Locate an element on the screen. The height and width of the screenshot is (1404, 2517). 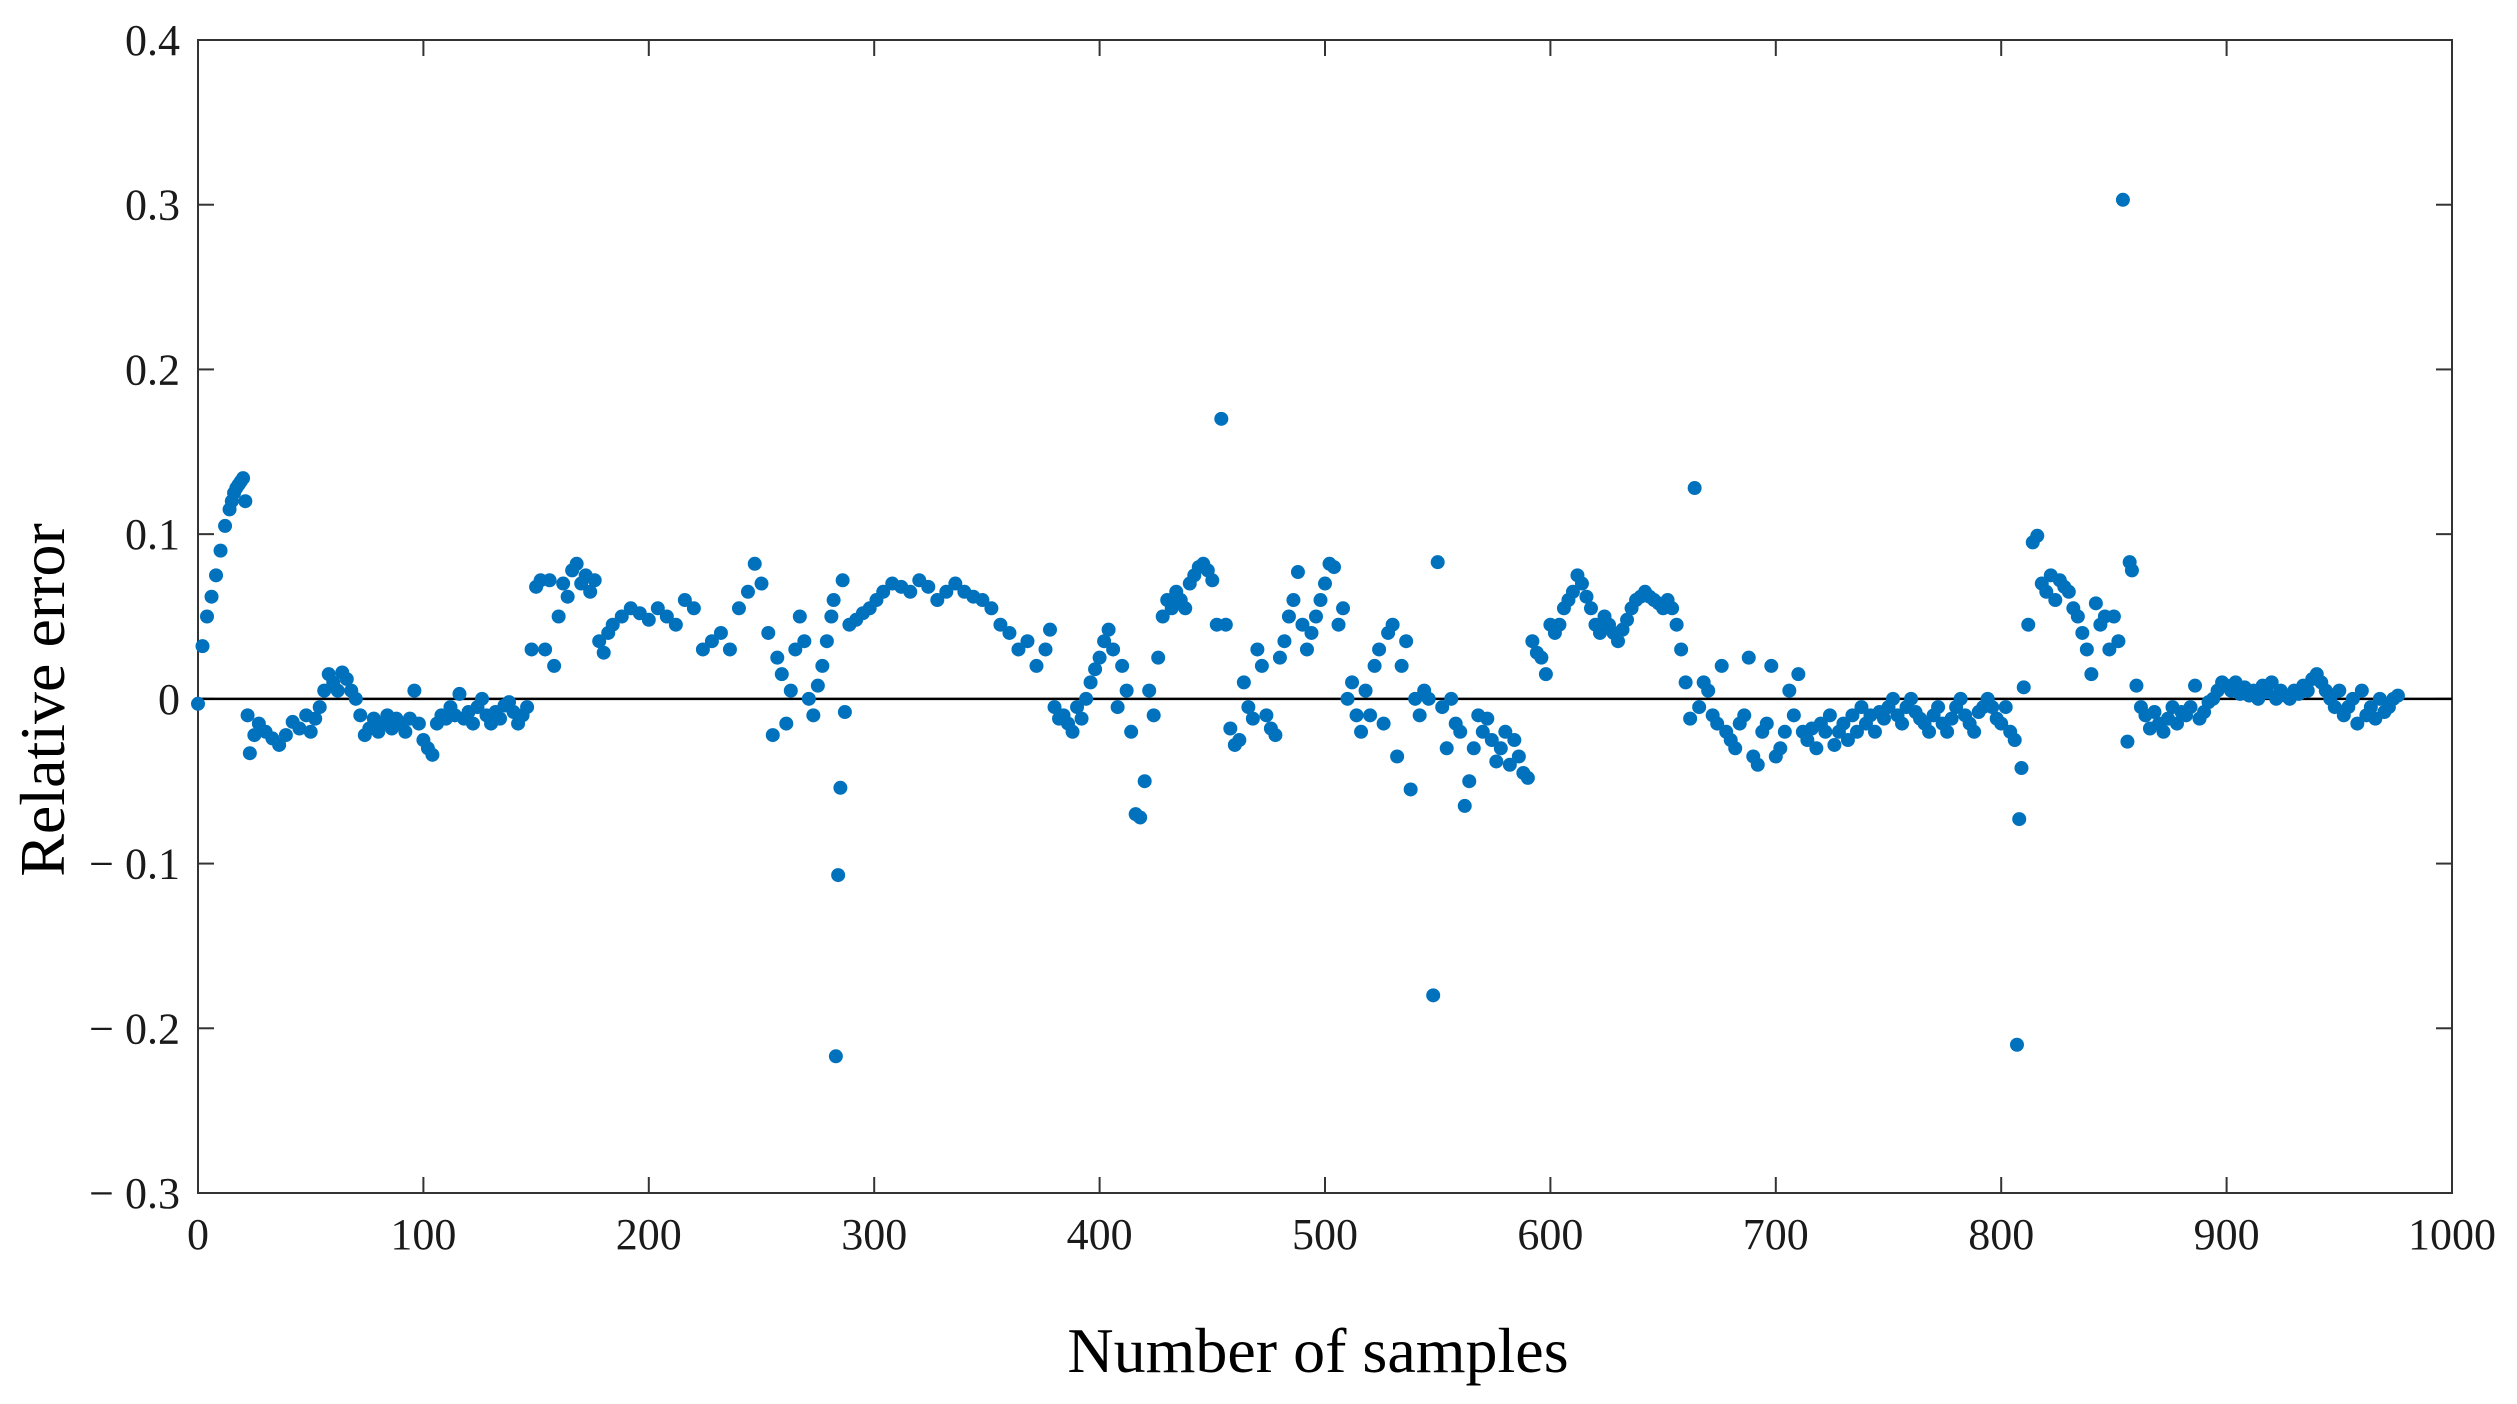
y-tick-label: 0 is located at coordinates (169, 699).